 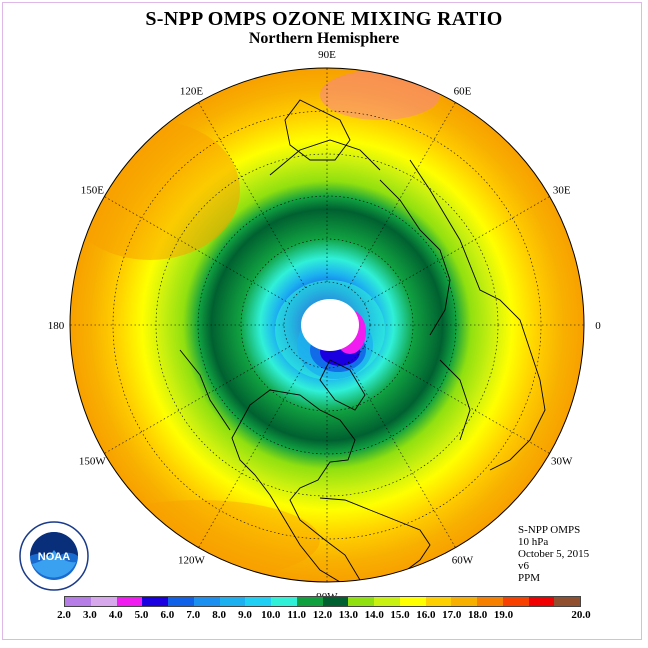 What do you see at coordinates (324, 38) in the screenshot?
I see `map-subtitle: Northern Hemisphere` at bounding box center [324, 38].